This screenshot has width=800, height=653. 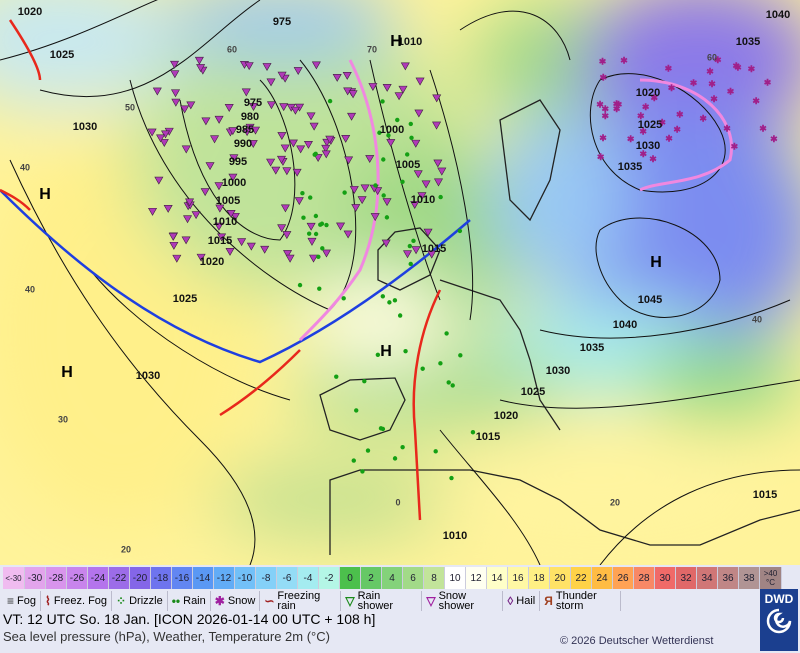 I want to click on scale-cell: 8, so click(x=434, y=578).